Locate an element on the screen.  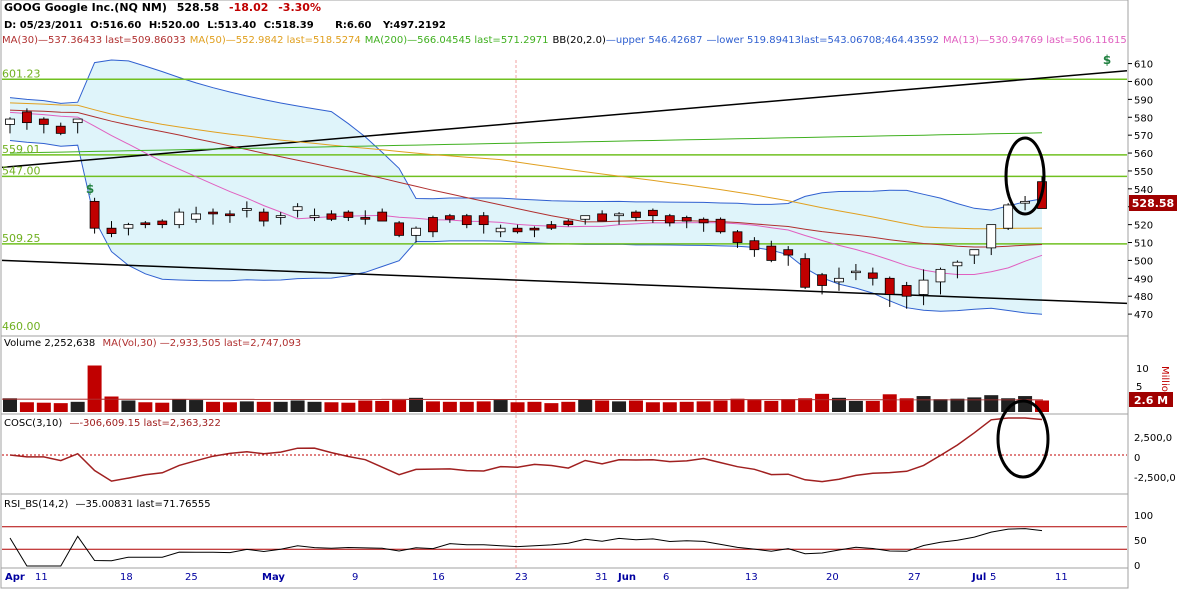
cosc-legend: COSC(3,10) —-306,609.15 last=2,363,322 is located at coordinates (112, 423).